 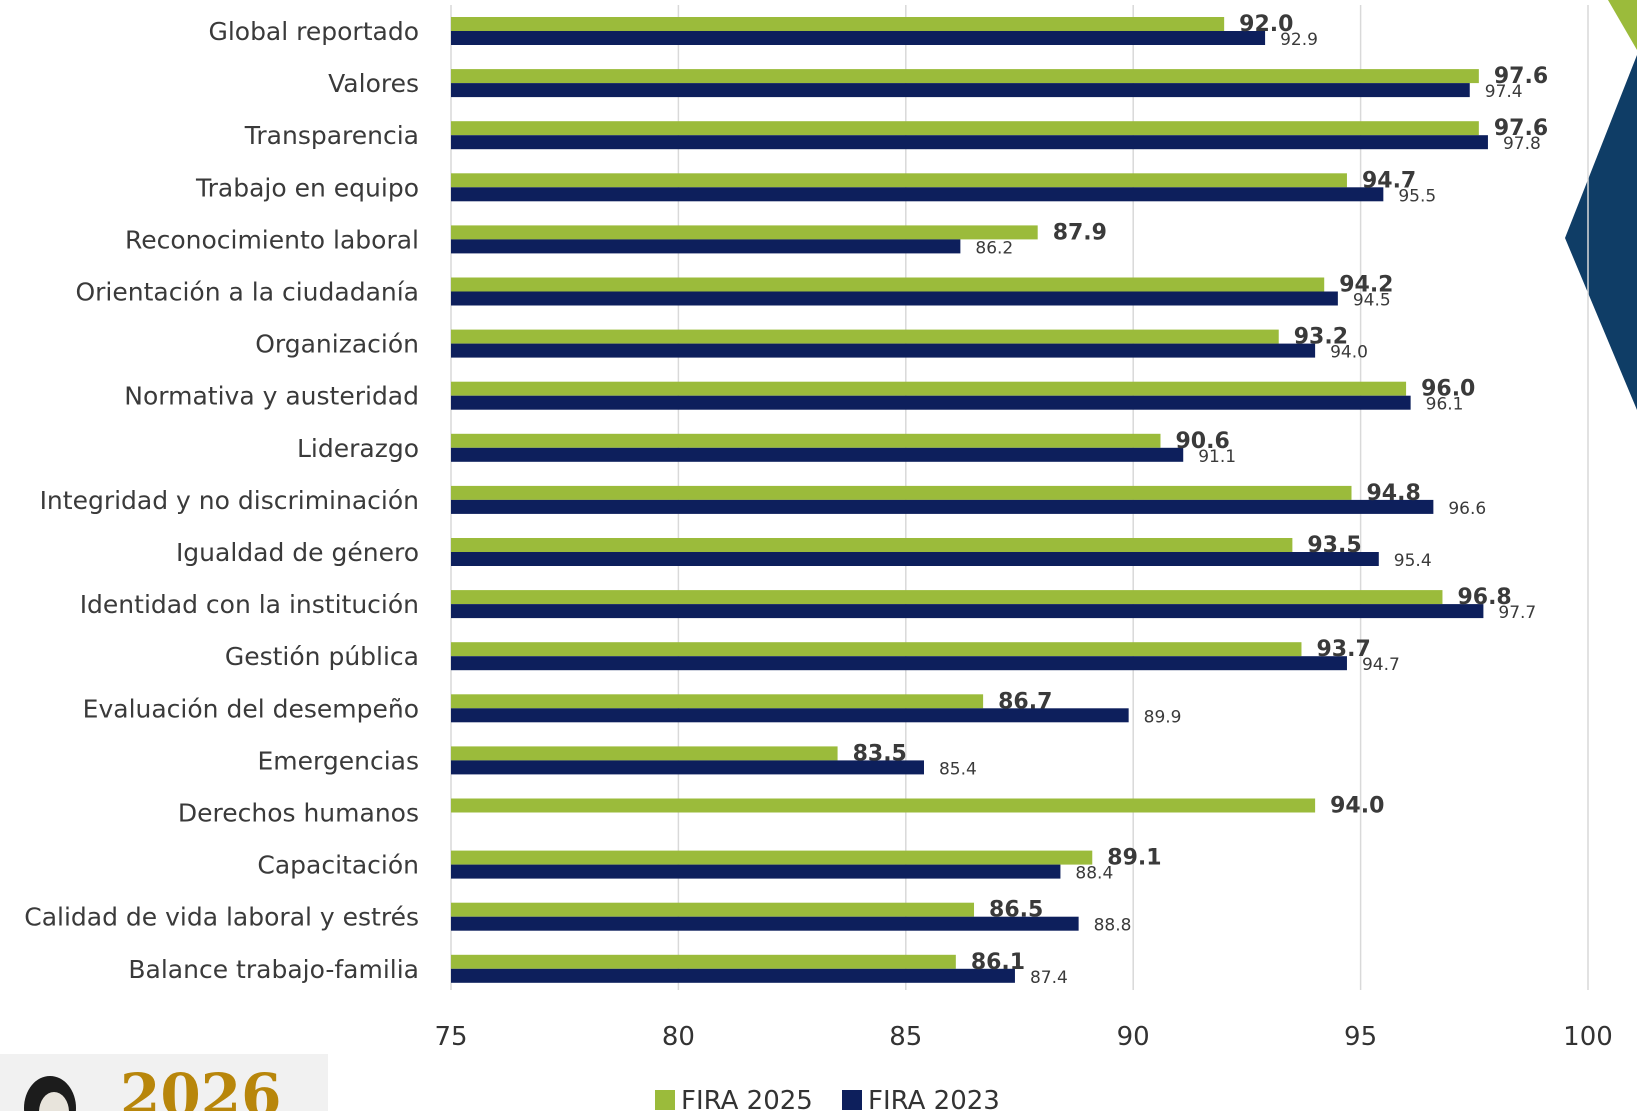 I want to click on bar-fira-2025-orientacion-a-la-ciudadania, so click(x=888, y=284).